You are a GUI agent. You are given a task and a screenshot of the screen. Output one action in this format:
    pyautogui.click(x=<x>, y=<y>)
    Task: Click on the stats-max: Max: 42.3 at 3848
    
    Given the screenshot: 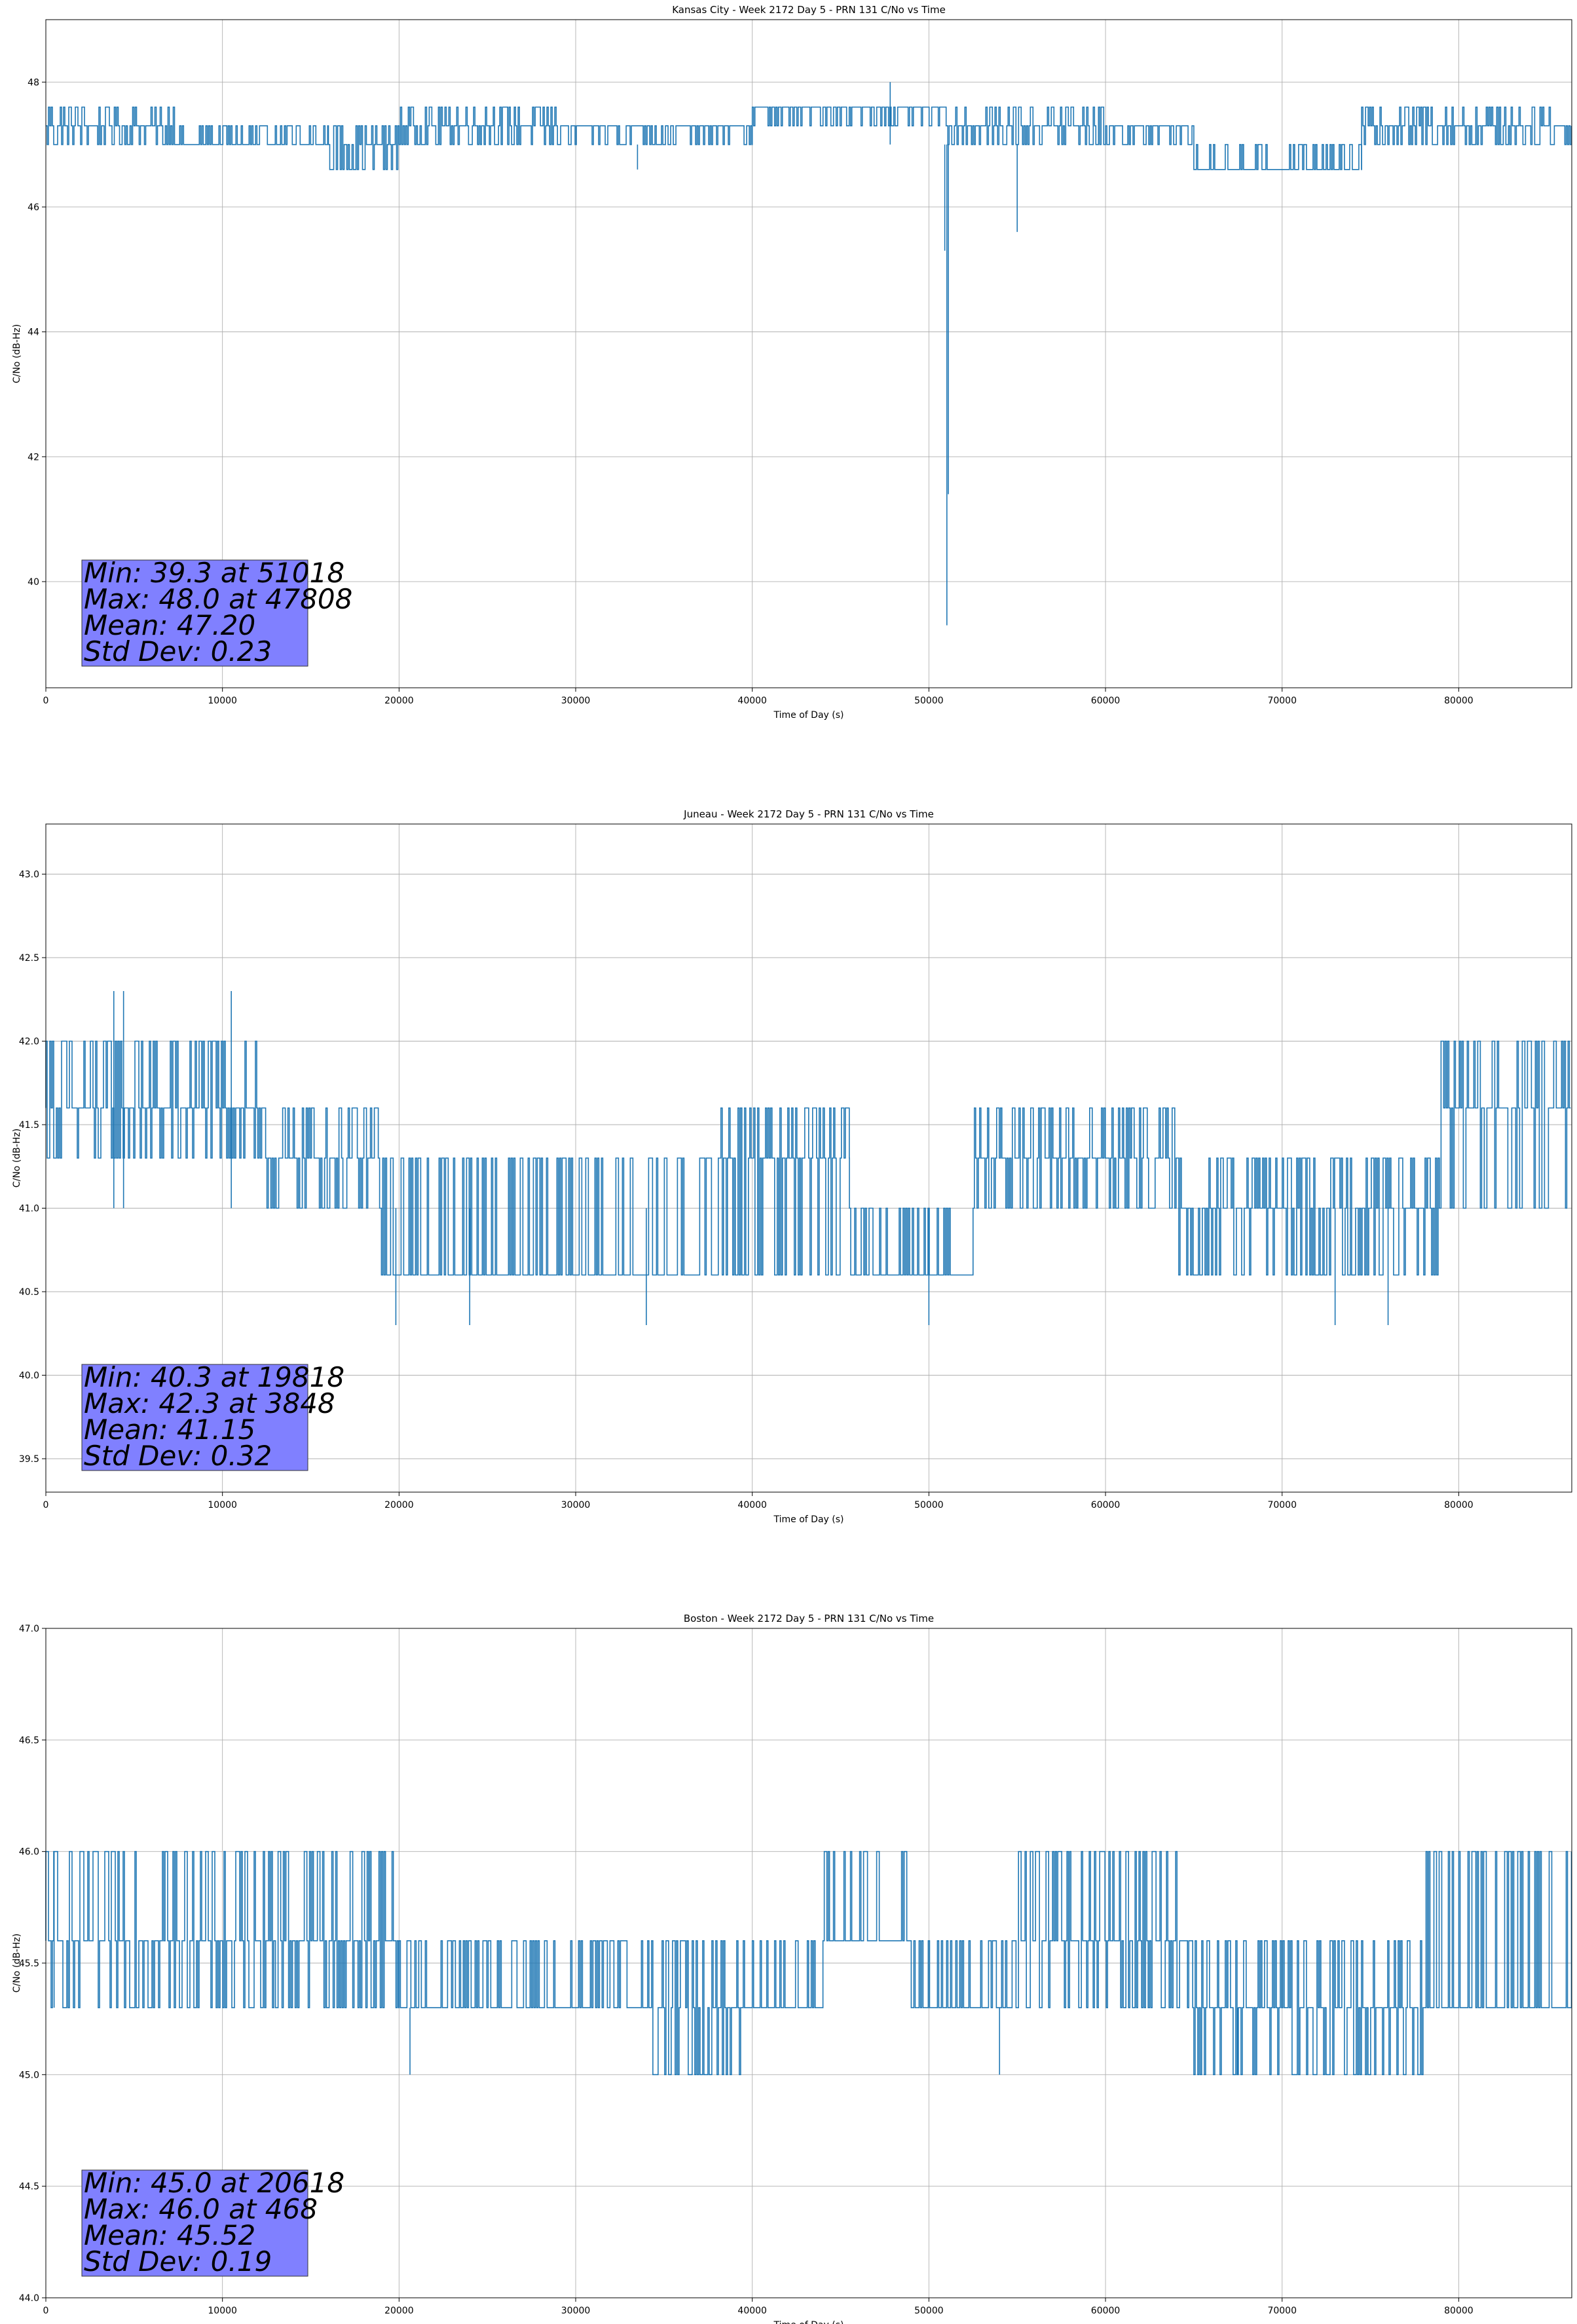 What is the action you would take?
    pyautogui.click(x=209, y=1403)
    